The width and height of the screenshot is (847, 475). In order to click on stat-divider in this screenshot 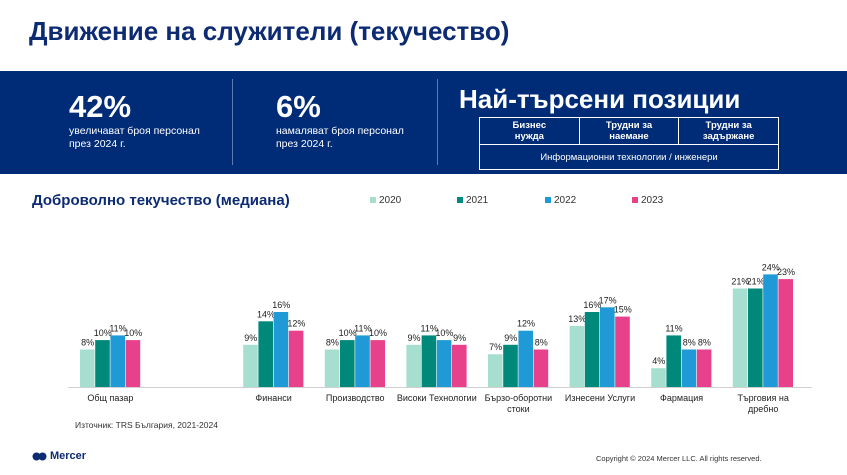, I will do `click(232, 122)`.